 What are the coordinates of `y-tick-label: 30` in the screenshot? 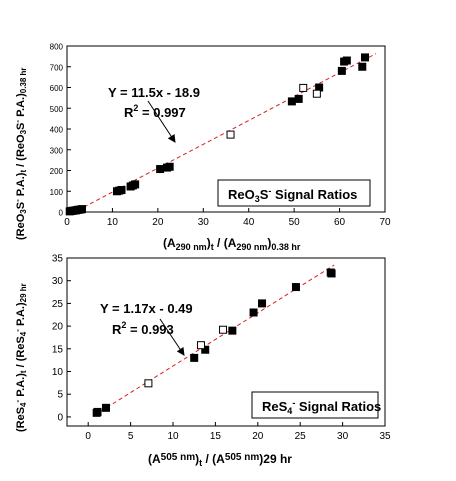 It's located at (58, 281).